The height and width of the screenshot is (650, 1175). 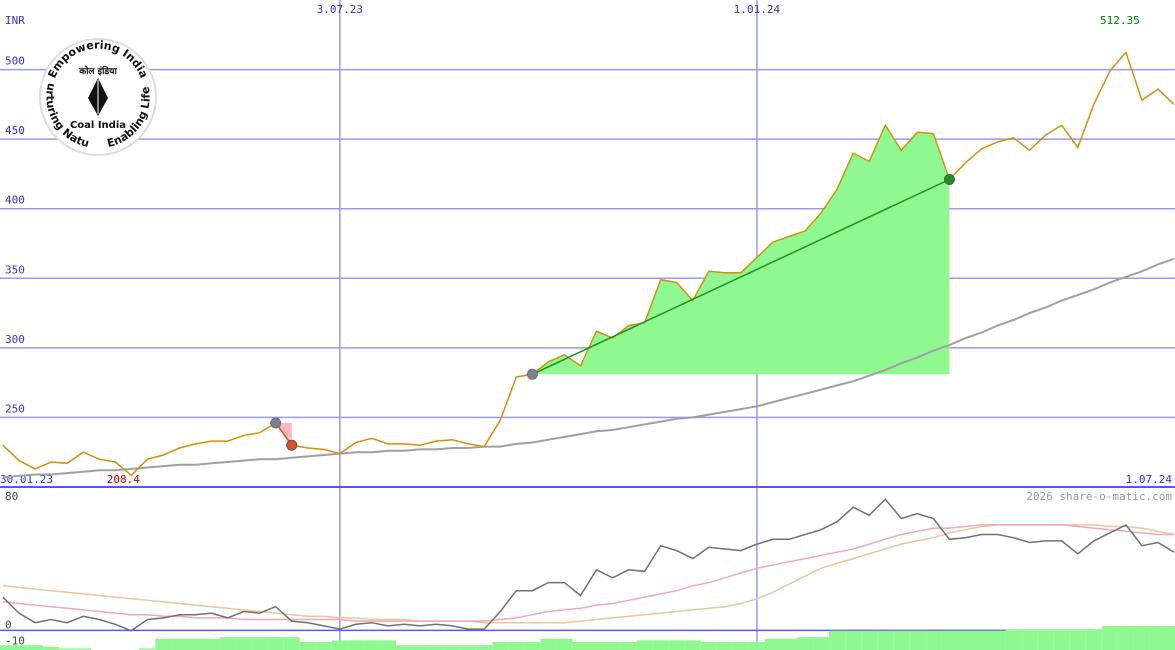 I want to click on high-label: 512.35, so click(x=1120, y=20).